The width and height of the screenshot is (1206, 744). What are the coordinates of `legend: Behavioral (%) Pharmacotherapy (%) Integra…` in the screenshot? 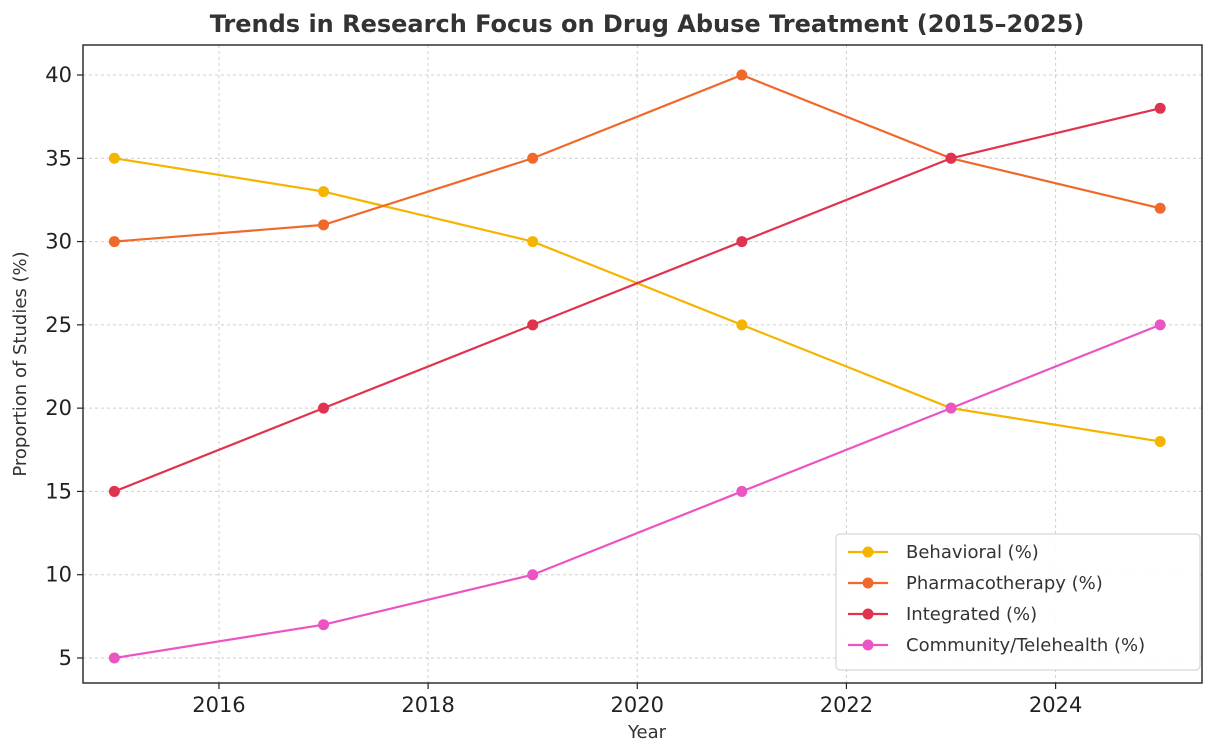 It's located at (1018, 602).